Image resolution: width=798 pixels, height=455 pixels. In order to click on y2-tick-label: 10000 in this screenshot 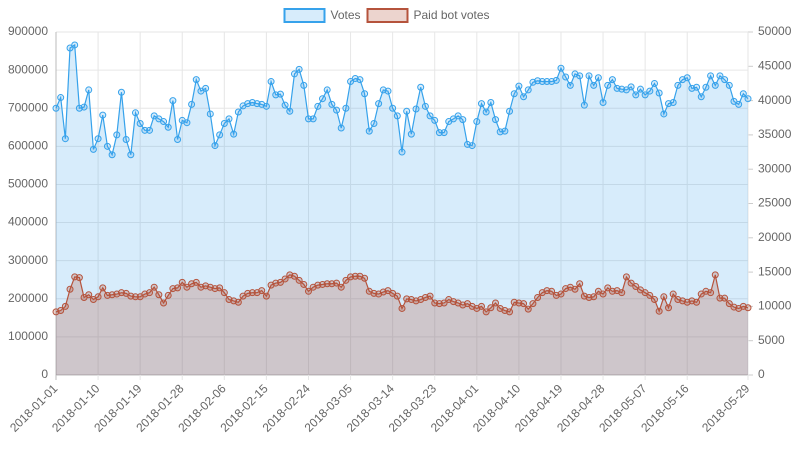, I will do `click(775, 306)`.